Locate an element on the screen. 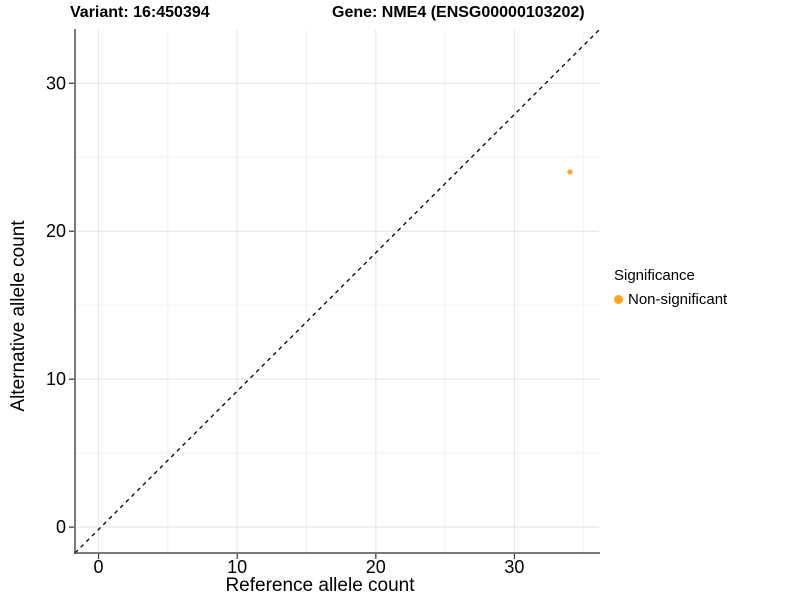 The image size is (800, 600). legend-item-non-significant: Non-significant is located at coordinates (670, 299).